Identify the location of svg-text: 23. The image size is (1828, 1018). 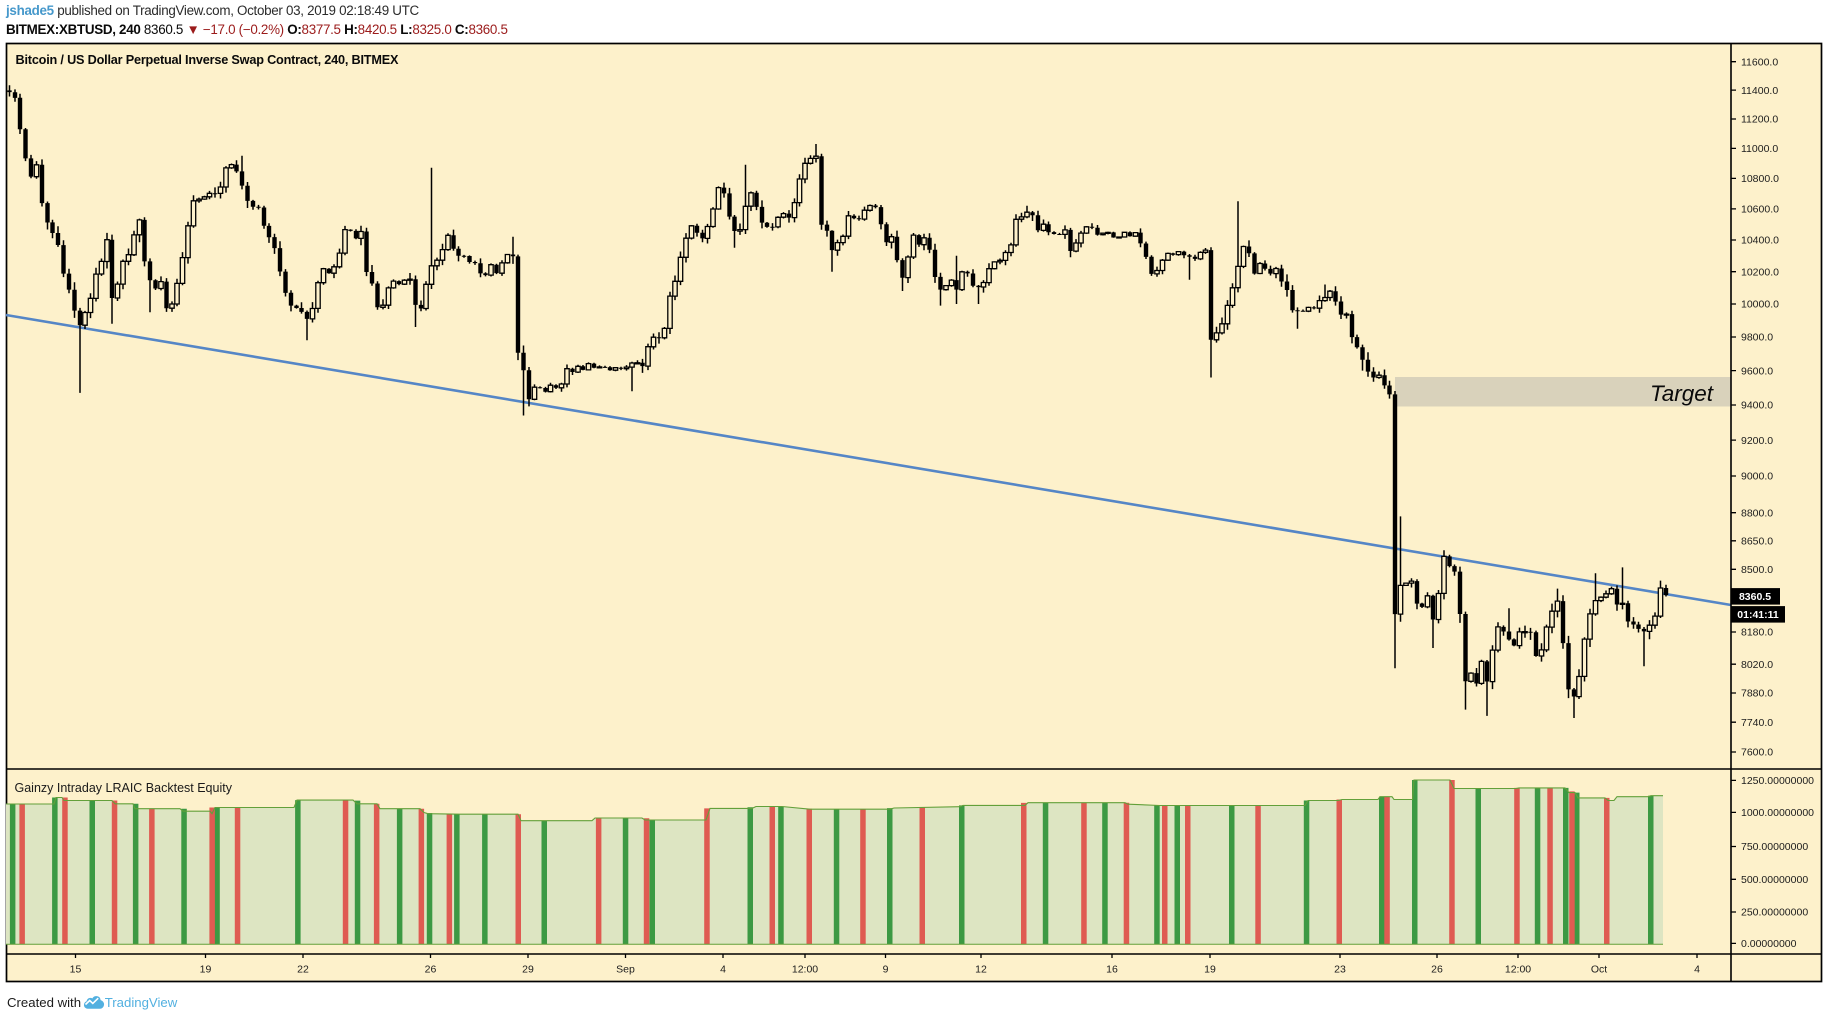
(1340, 970).